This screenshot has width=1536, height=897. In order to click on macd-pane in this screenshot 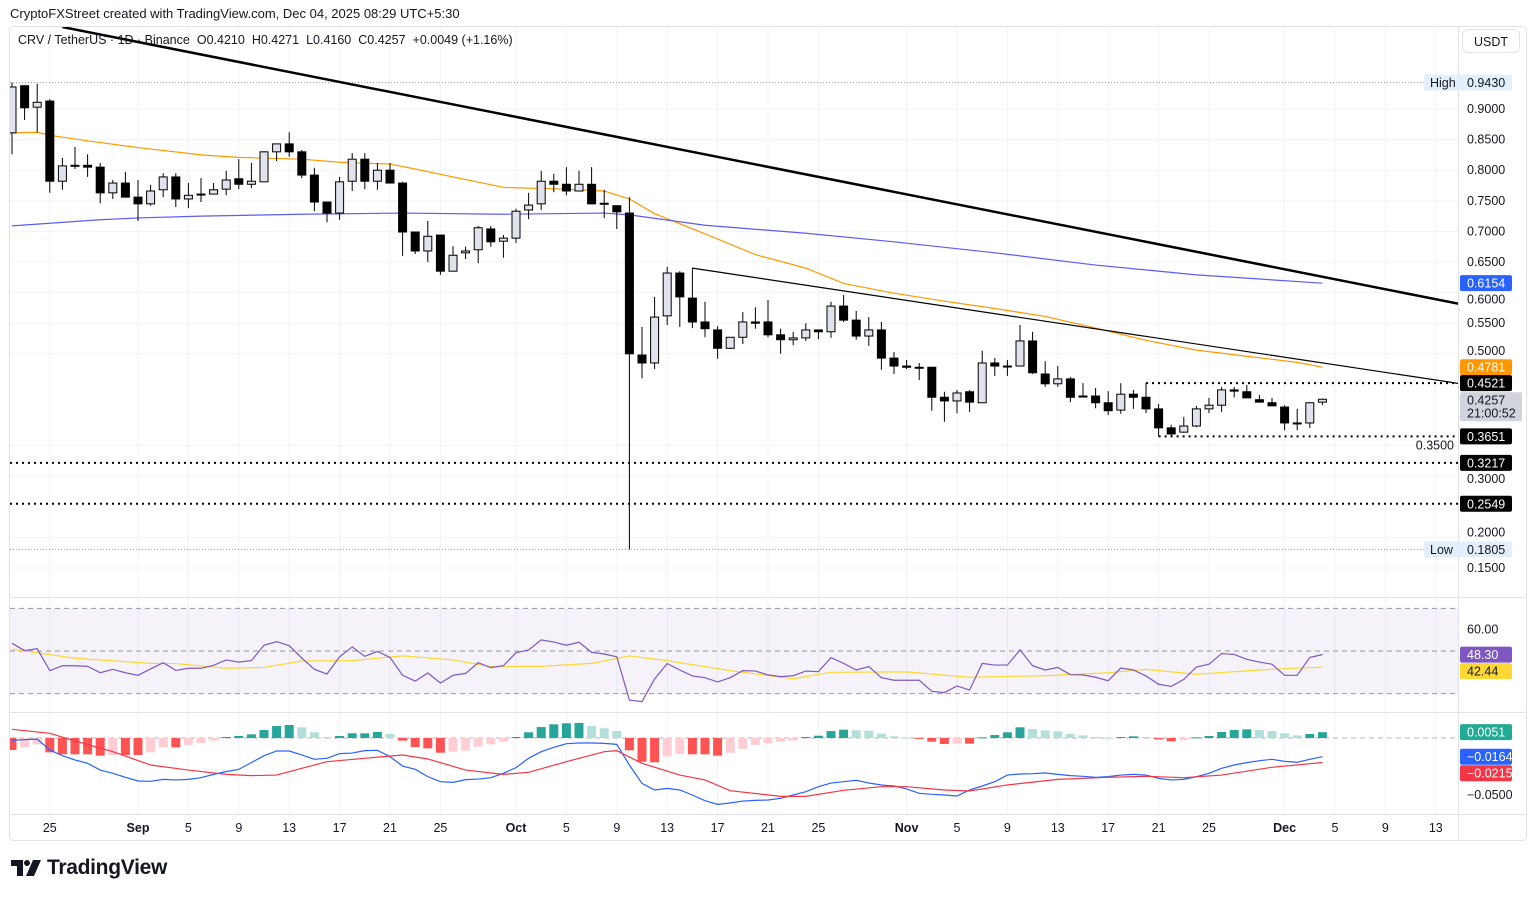, I will do `click(733, 763)`.